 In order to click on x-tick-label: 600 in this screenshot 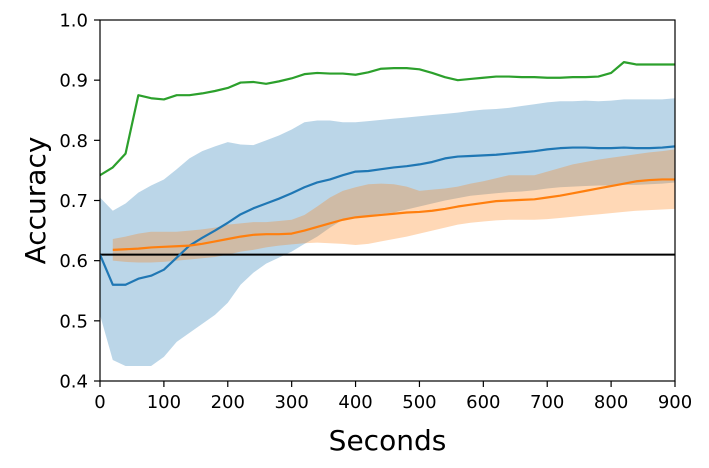, I will do `click(483, 402)`.